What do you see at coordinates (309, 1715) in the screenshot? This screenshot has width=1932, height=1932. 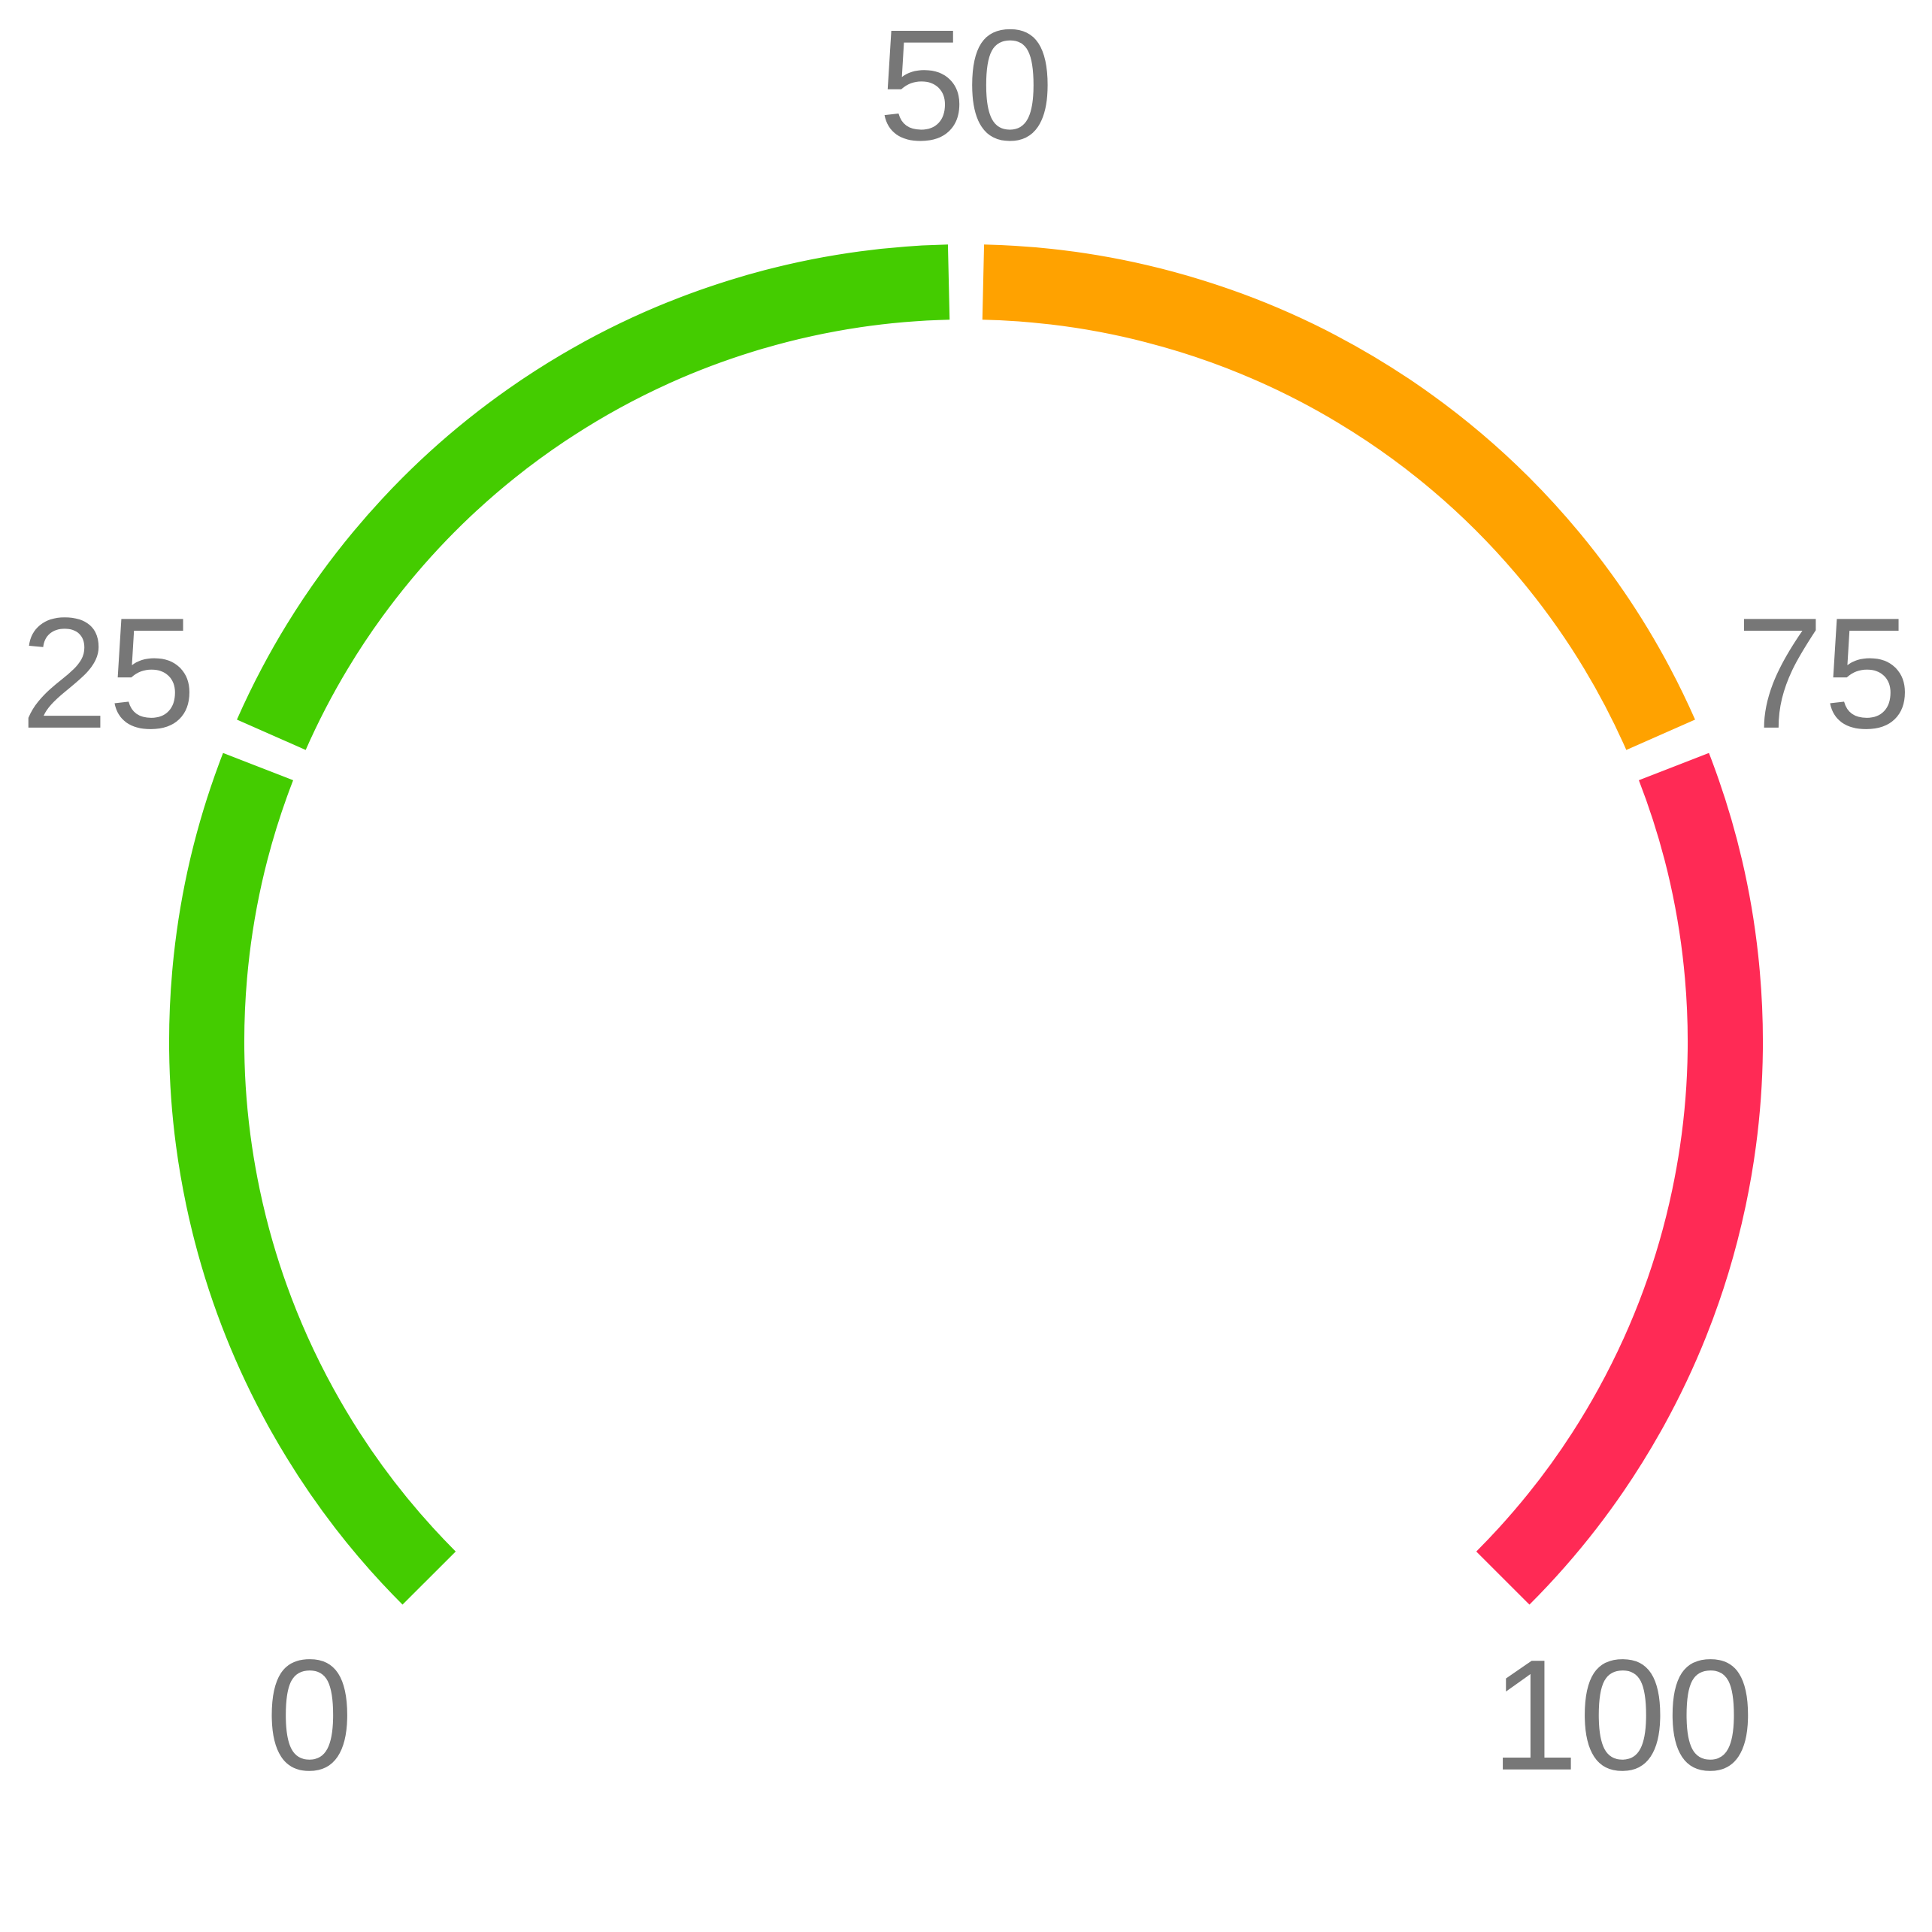 I see `tick-label-0: 0` at bounding box center [309, 1715].